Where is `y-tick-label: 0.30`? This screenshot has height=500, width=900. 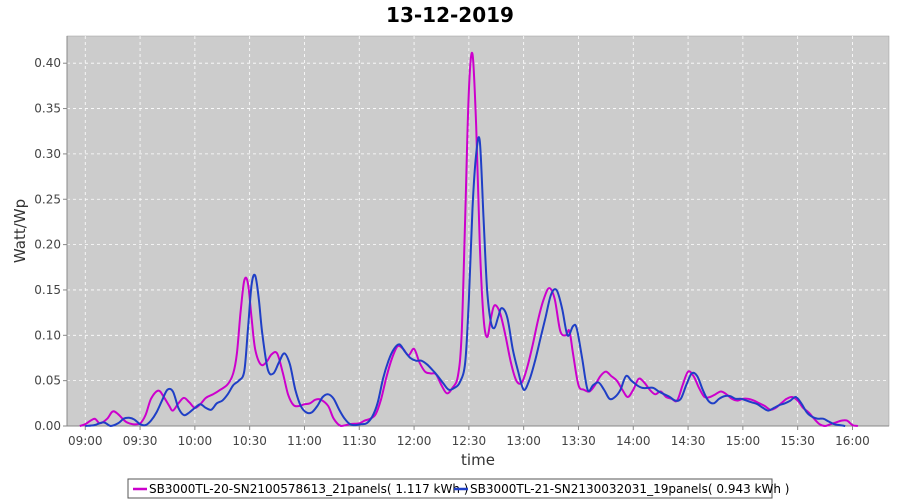 y-tick-label: 0.30 is located at coordinates (47, 154).